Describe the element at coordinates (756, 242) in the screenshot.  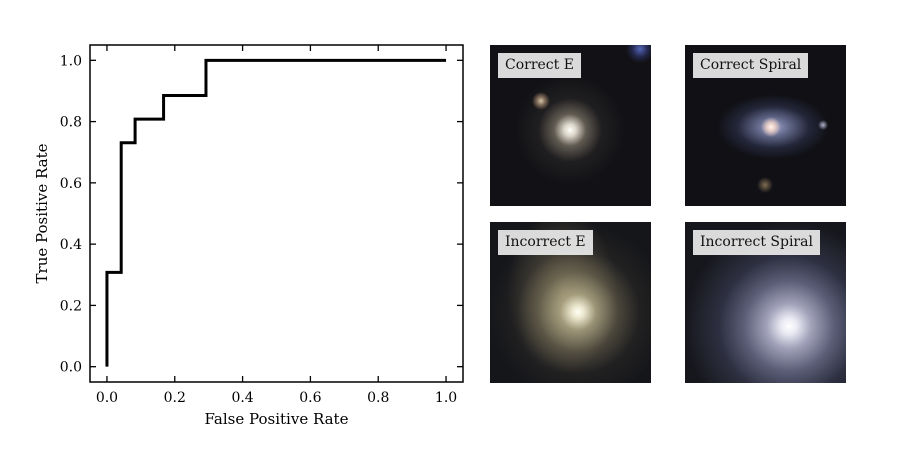
I see `thumbnail-label-incorrect-spiral: Incorrect Spiral` at that location.